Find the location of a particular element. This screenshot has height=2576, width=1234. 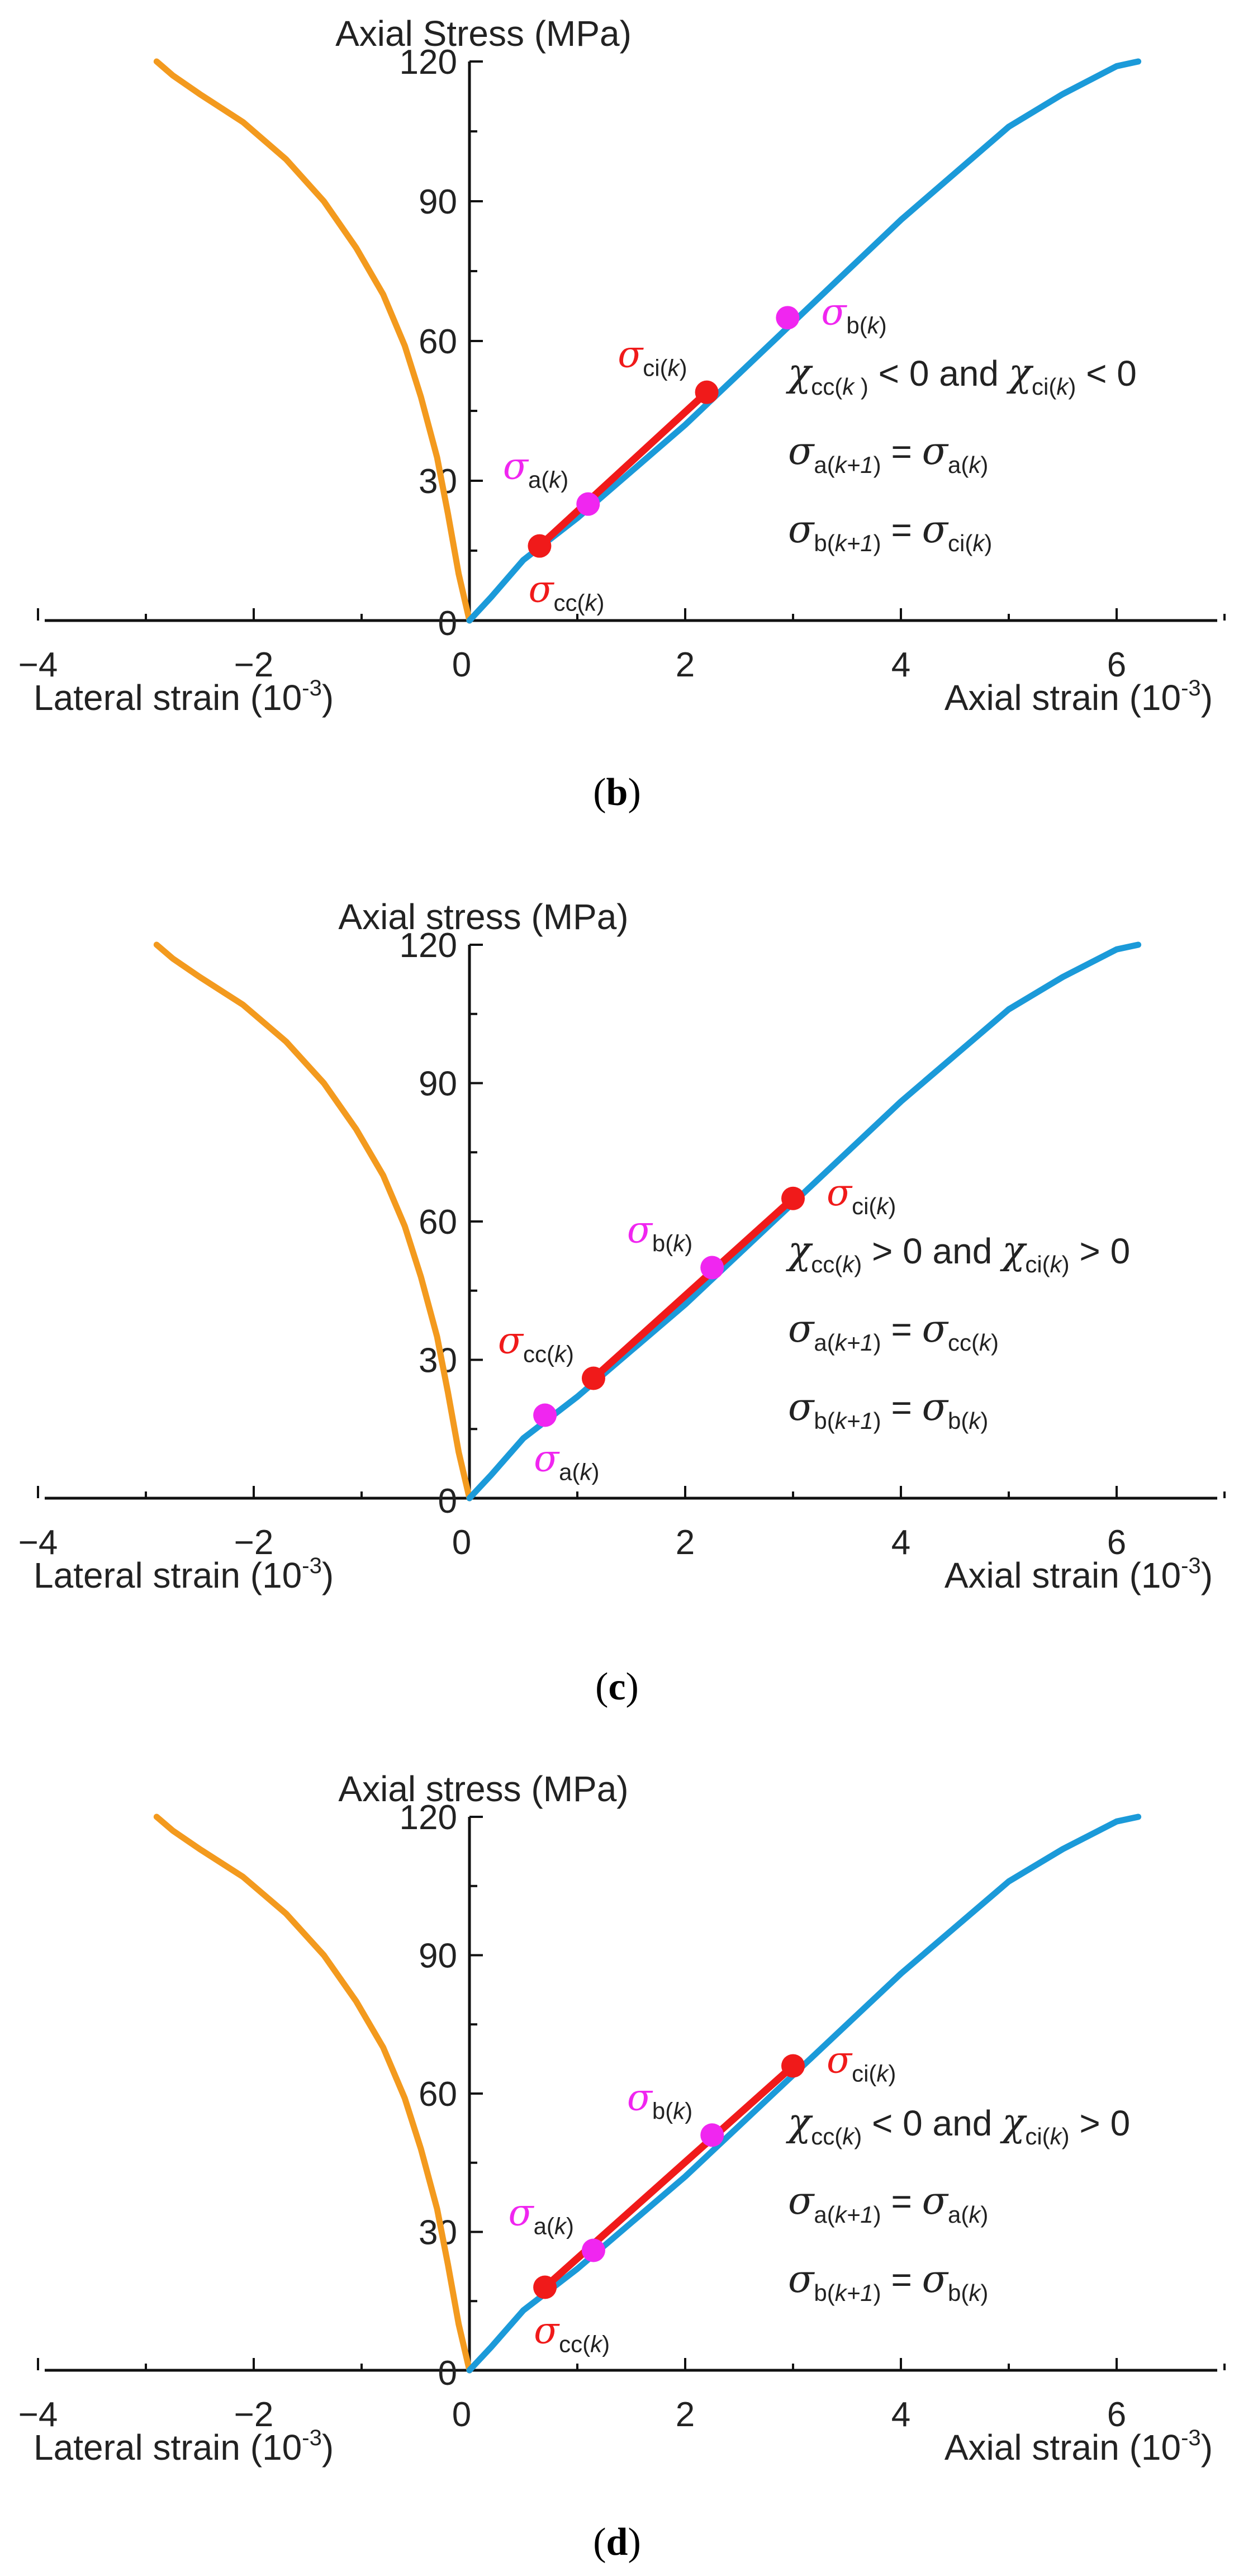

annotation-line-1: χcc(k ) < 0 and χci(k) < 0 is located at coordinates (961, 375).